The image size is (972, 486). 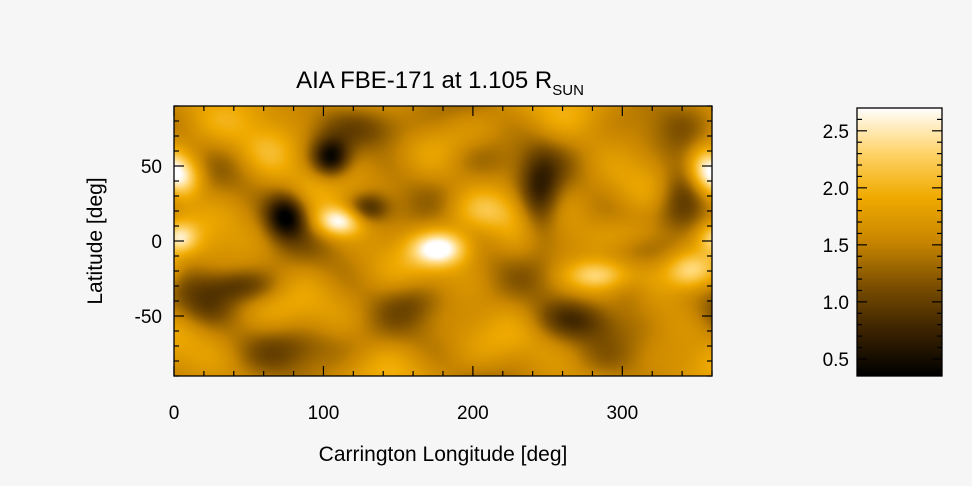 I want to click on colorbar-image, so click(x=899, y=242).